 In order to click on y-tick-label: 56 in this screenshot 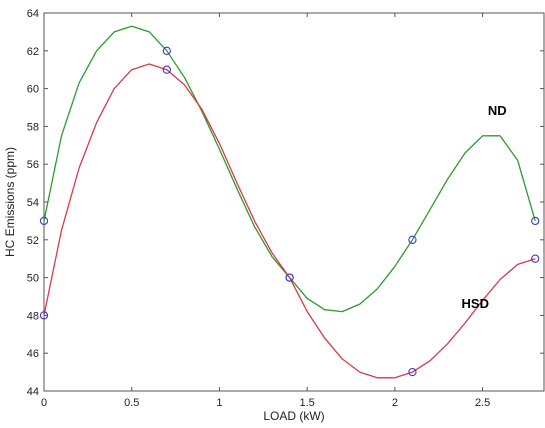, I will do `click(33, 165)`.